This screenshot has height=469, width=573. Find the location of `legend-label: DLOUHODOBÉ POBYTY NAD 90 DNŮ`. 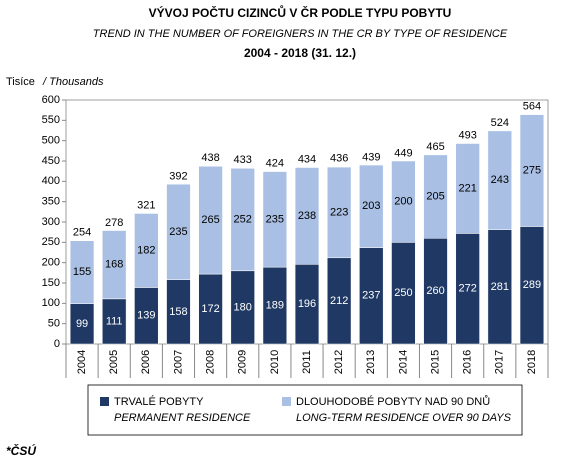

legend-label: DLOUHODOBÉ POBYTY NAD 90 DNŮ is located at coordinates (393, 401).